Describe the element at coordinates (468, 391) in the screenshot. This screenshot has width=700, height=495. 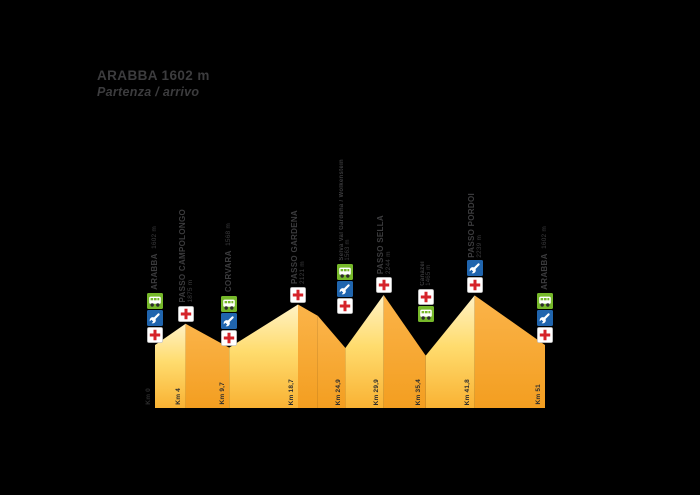
I see `km-marker: Km 41,8` at that location.